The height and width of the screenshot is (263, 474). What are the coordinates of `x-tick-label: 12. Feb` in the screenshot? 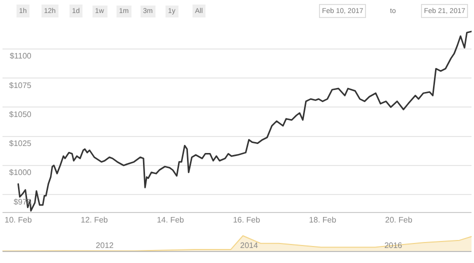 It's located at (94, 220).